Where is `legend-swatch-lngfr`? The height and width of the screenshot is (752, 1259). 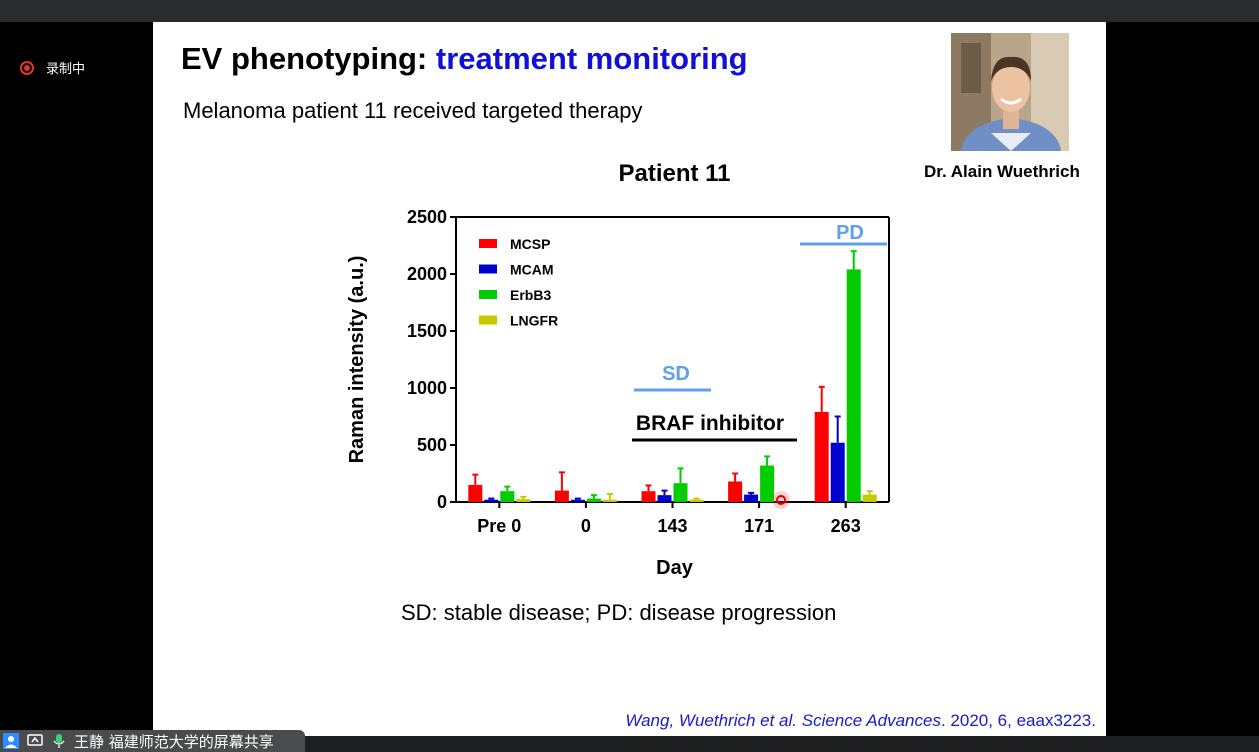
legend-swatch-lngfr is located at coordinates (488, 320).